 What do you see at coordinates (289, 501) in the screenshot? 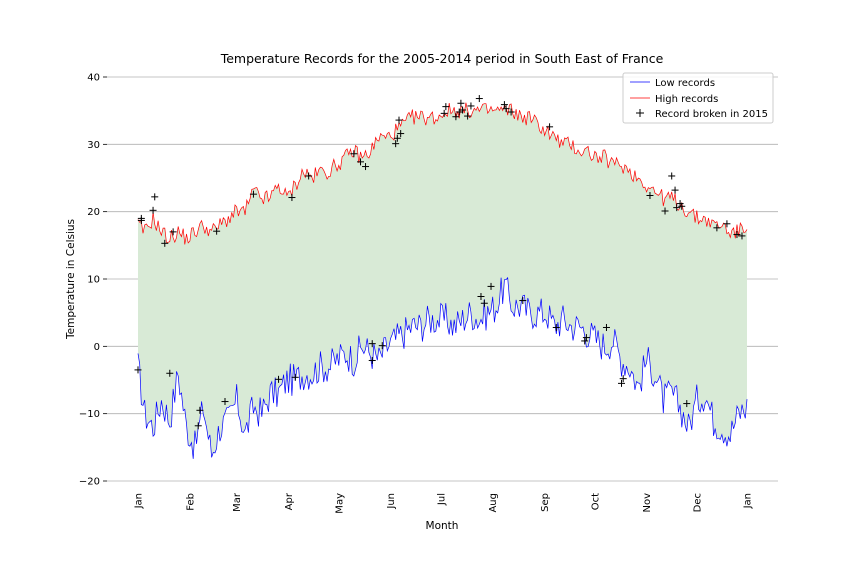
I see `x-tick-label: Apr` at bounding box center [289, 501].